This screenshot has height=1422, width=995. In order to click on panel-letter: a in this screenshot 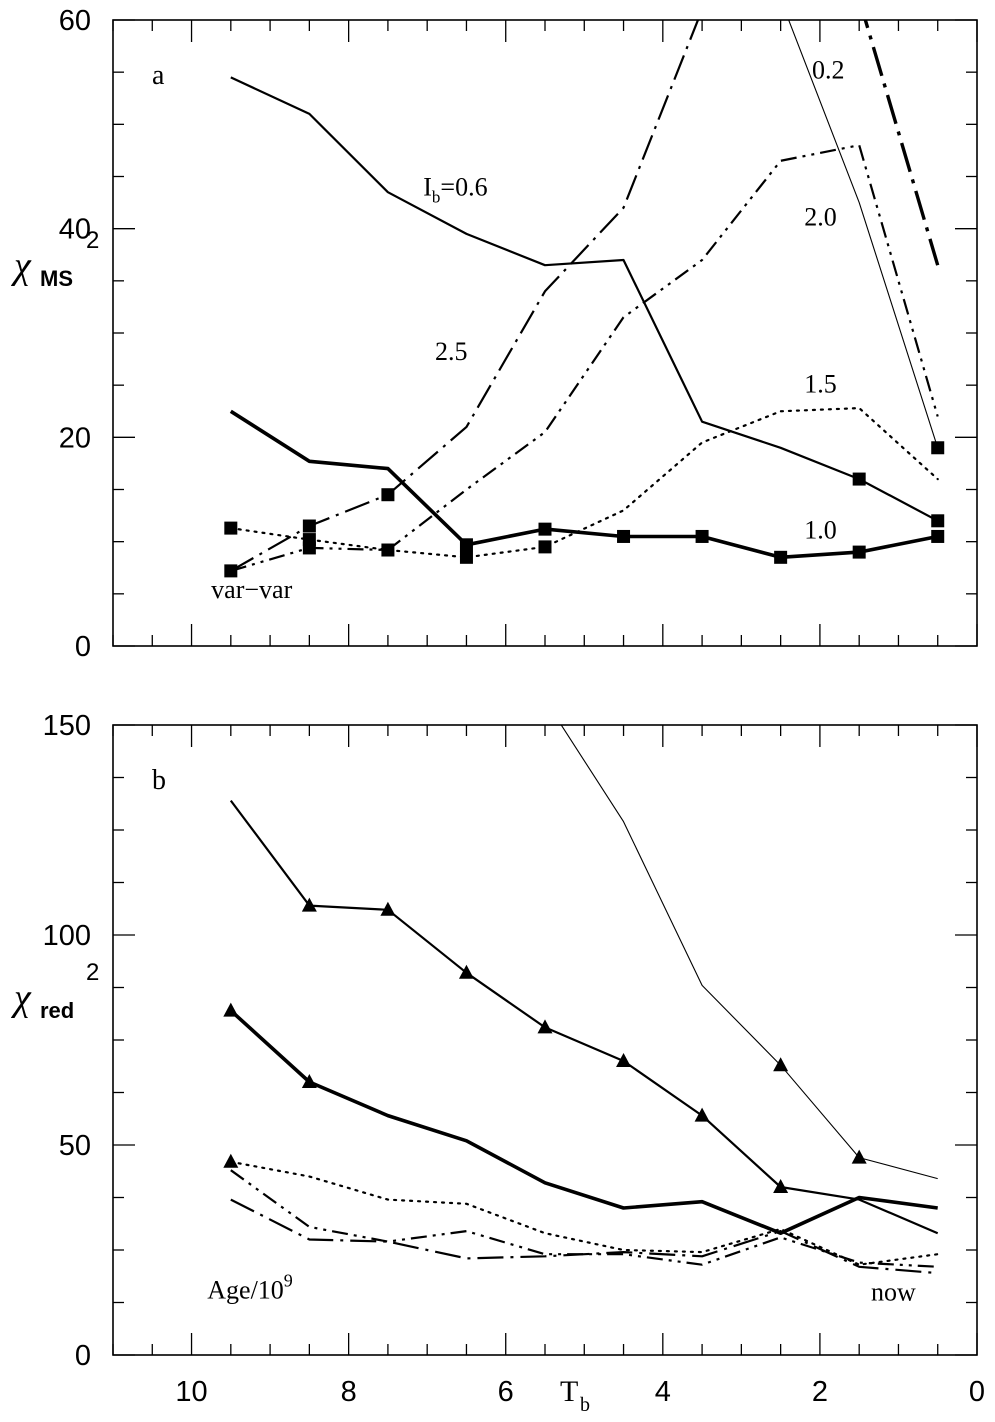, I will do `click(158, 75)`.